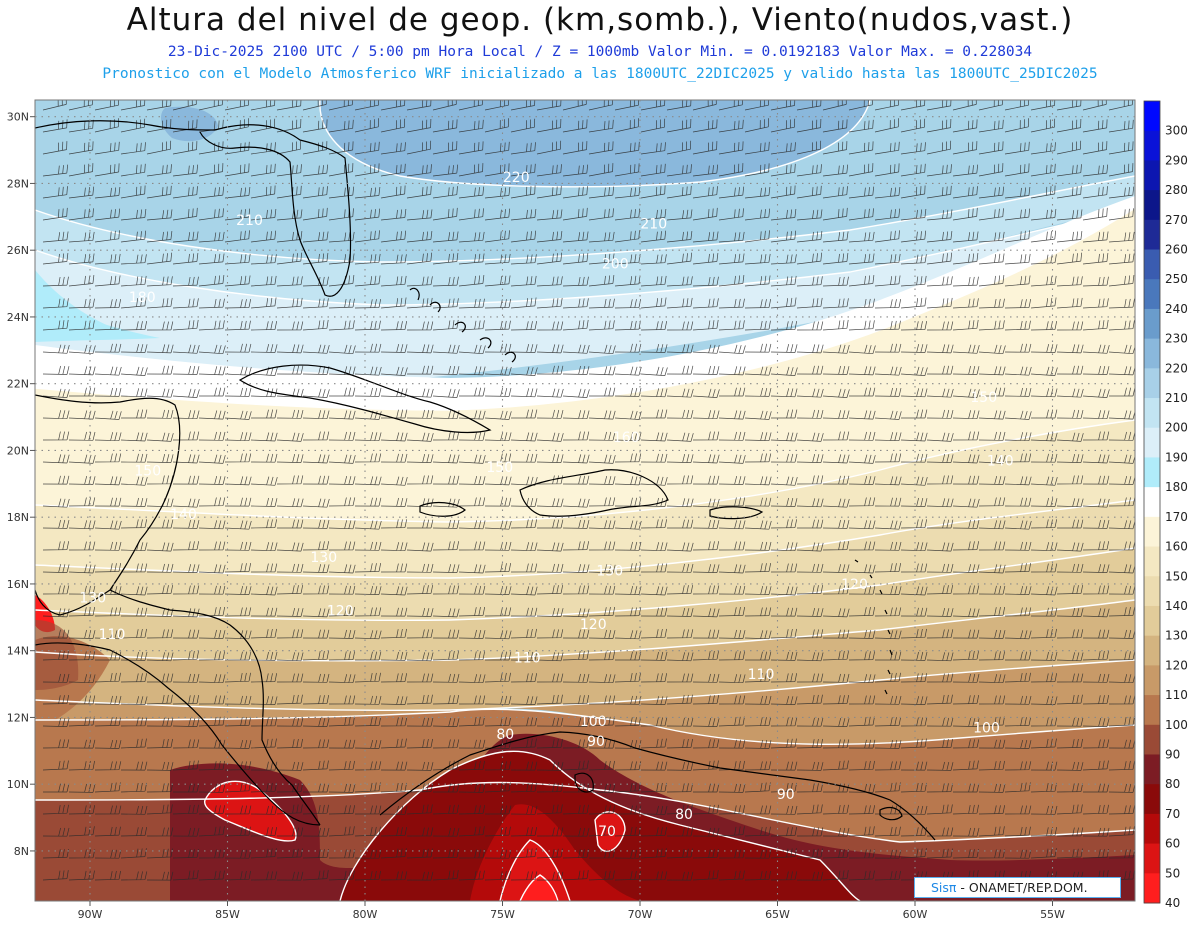 The width and height of the screenshot is (1200, 927). What do you see at coordinates (18, 717) in the screenshot?
I see `lat-tick-label: 12N` at bounding box center [18, 717].